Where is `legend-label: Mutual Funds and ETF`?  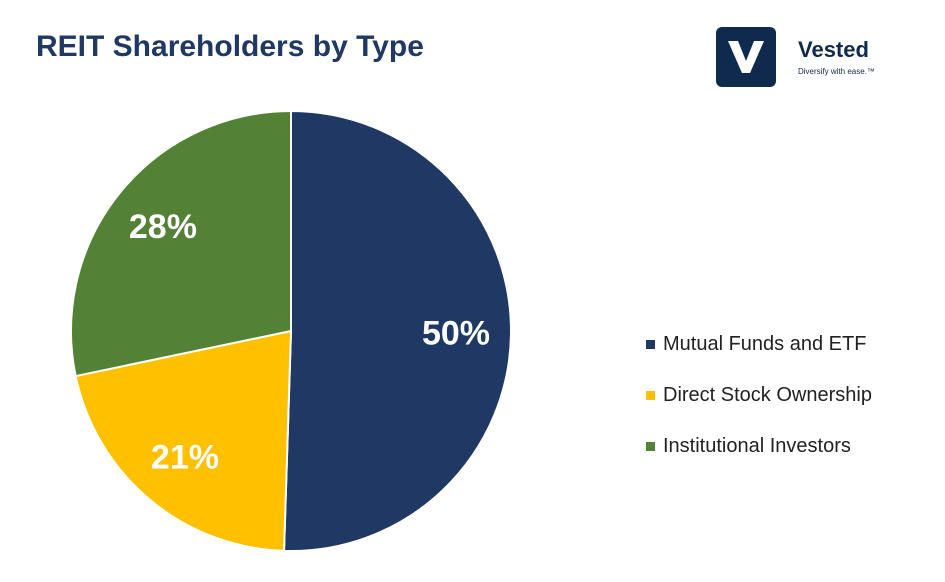 legend-label: Mutual Funds and ETF is located at coordinates (765, 343).